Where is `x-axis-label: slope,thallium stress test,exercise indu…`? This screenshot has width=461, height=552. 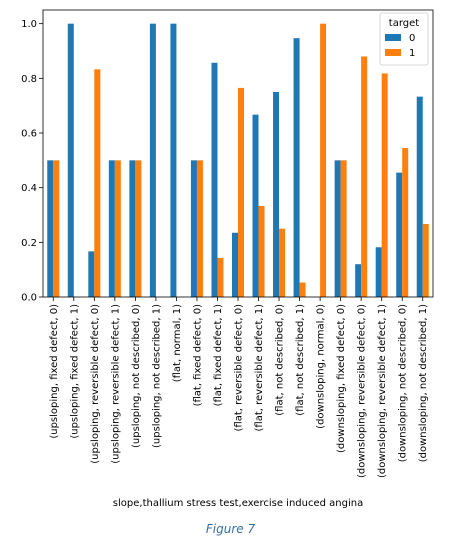 x-axis-label: slope,thallium stress test,exercise indu… is located at coordinates (238, 503).